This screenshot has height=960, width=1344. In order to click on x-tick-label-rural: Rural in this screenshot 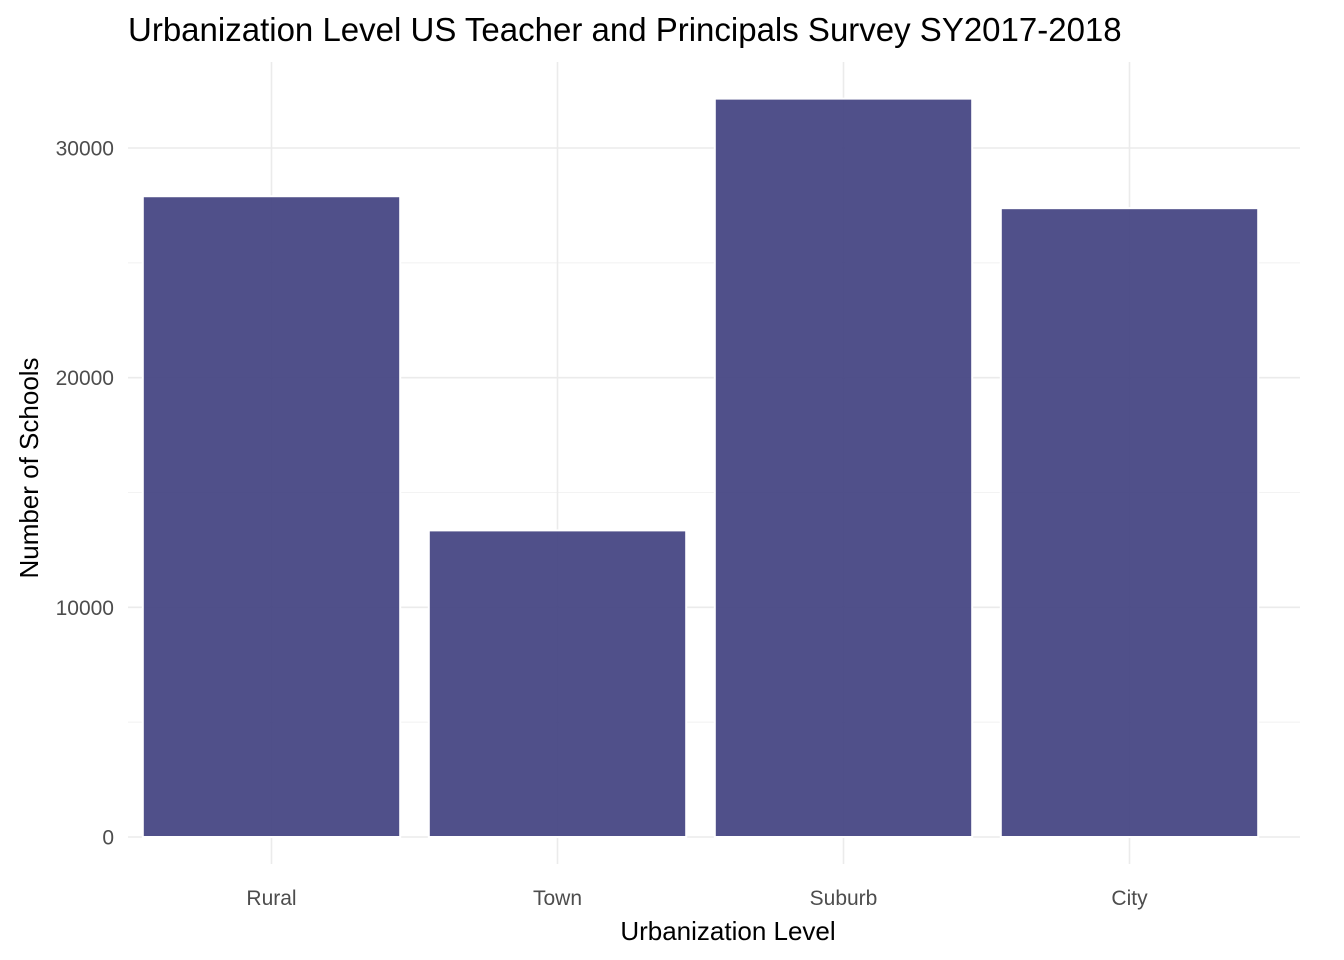, I will do `click(271, 898)`.